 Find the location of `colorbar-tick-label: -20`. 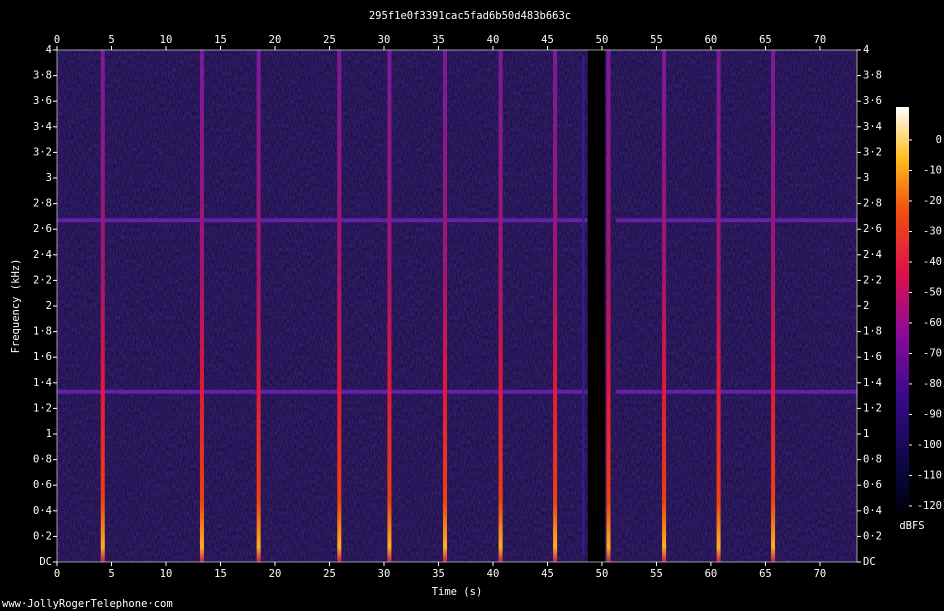

colorbar-tick-label: -20 is located at coordinates (932, 201).